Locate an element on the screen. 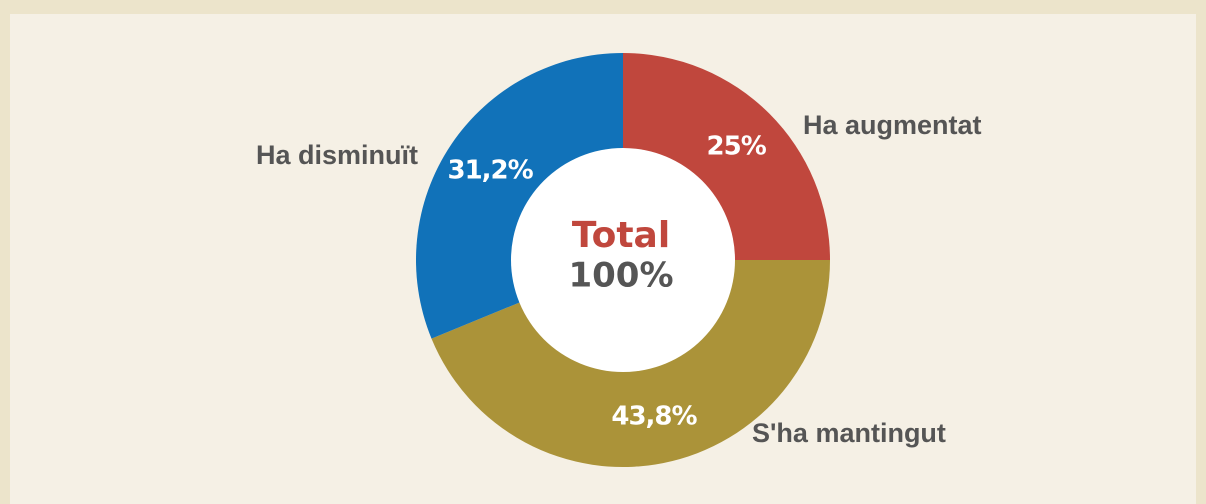 The image size is (1206, 504). category-label: Ha disminuït is located at coordinates (337, 155).